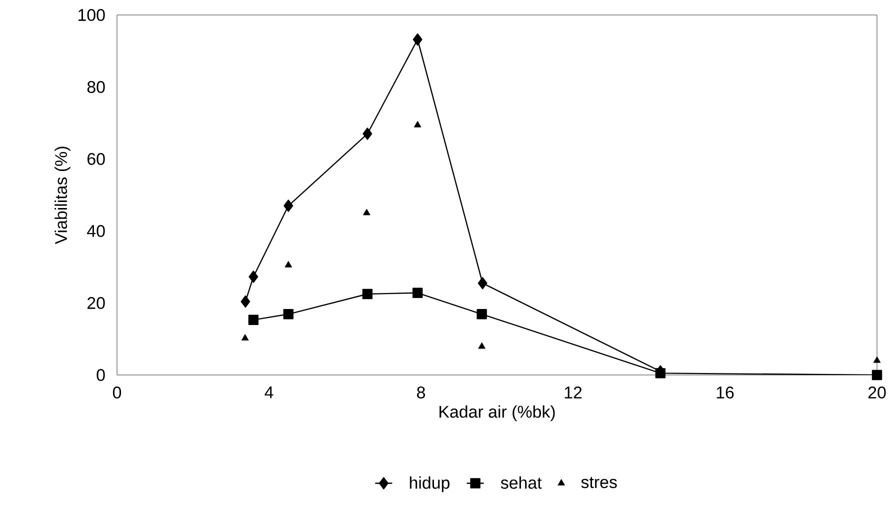 This screenshot has height=520, width=894. Describe the element at coordinates (877, 392) in the screenshot. I see `x-tick-label: 20` at that location.